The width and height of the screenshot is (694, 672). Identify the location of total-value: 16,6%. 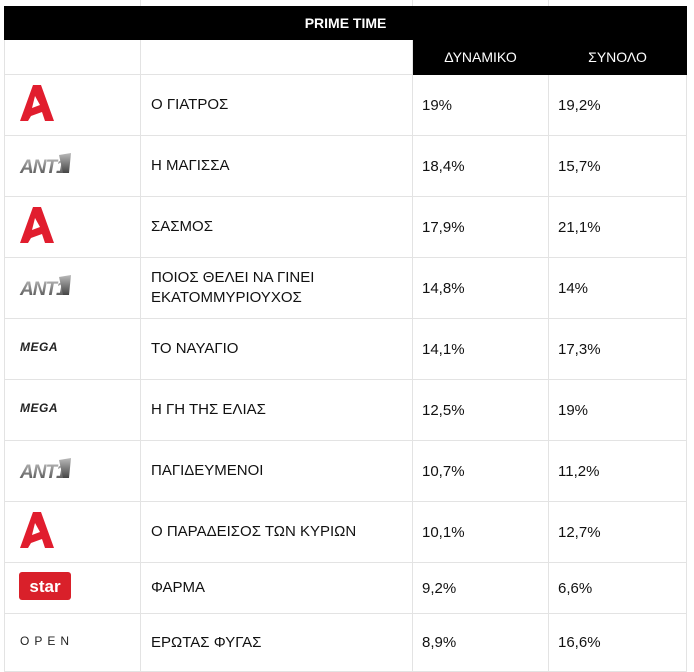
(617, 642).